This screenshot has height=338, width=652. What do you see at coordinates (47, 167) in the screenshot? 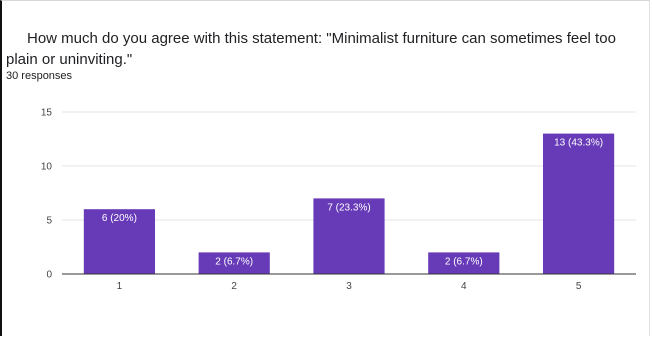
I see `y-tick-label: 10` at bounding box center [47, 167].